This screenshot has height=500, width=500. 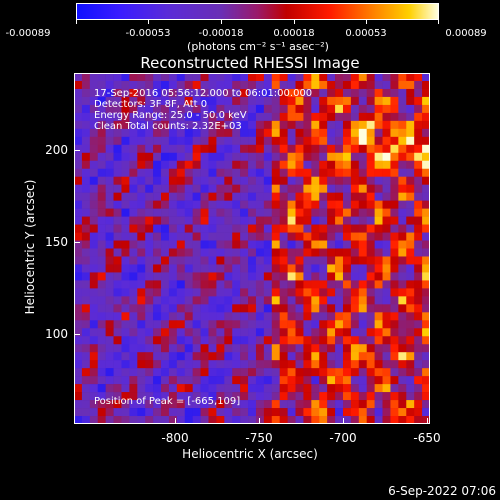 What do you see at coordinates (56, 334) in the screenshot?
I see `y-tick-label: 100` at bounding box center [56, 334].